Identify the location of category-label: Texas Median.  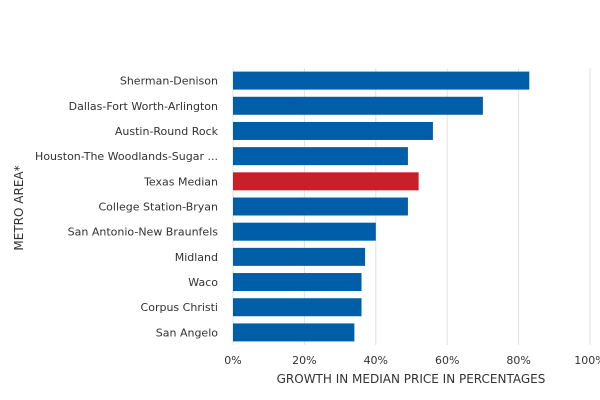
(180, 181).